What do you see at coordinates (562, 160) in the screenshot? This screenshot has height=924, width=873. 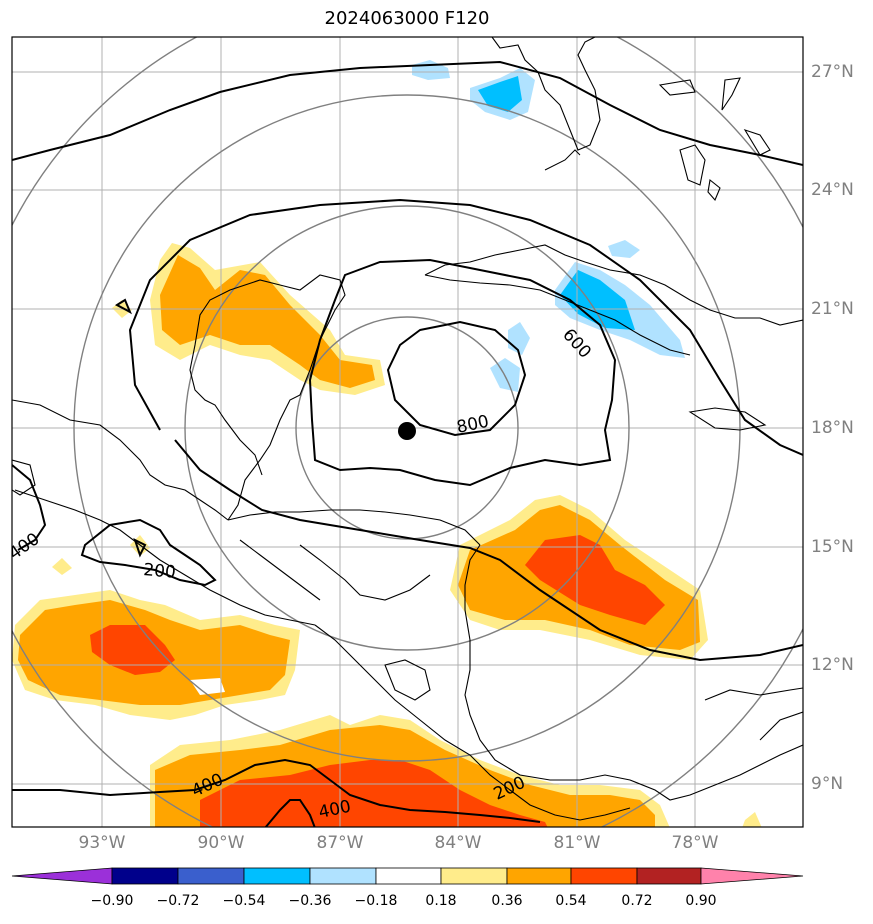 I see `height-contour-thin` at bounding box center [562, 160].